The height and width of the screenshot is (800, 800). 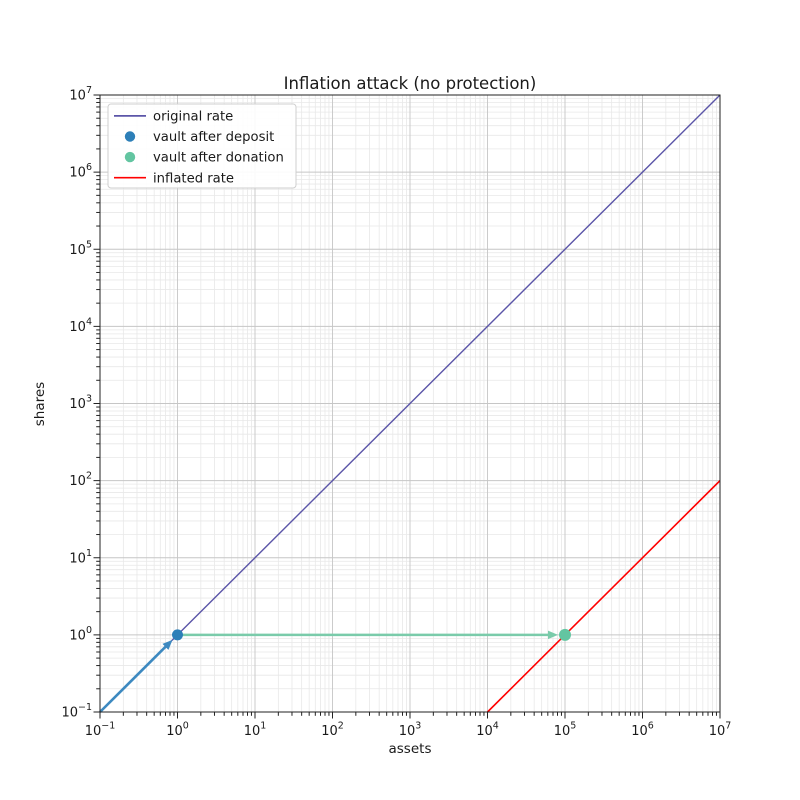 What do you see at coordinates (80, 480) in the screenshot?
I see `y-tick-label: 10²` at bounding box center [80, 480].